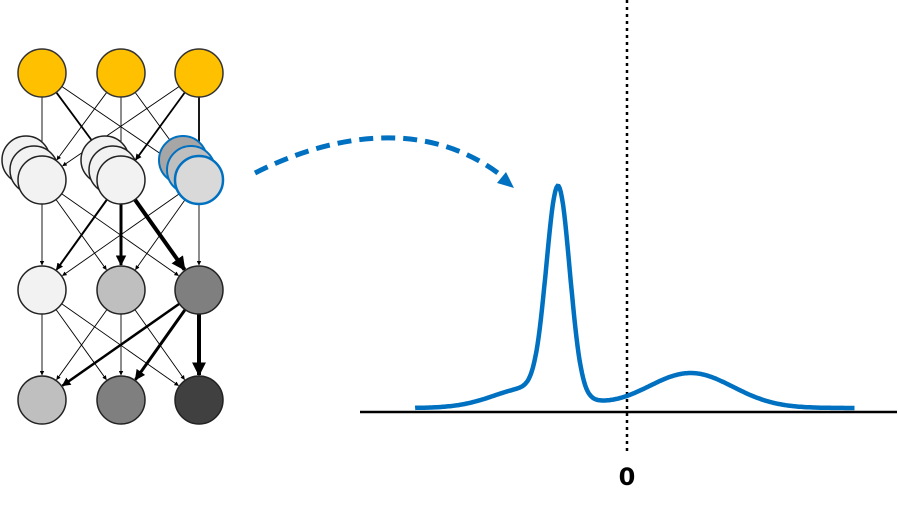 The image size is (899, 516). I want to click on zero-label: 0, so click(627, 477).